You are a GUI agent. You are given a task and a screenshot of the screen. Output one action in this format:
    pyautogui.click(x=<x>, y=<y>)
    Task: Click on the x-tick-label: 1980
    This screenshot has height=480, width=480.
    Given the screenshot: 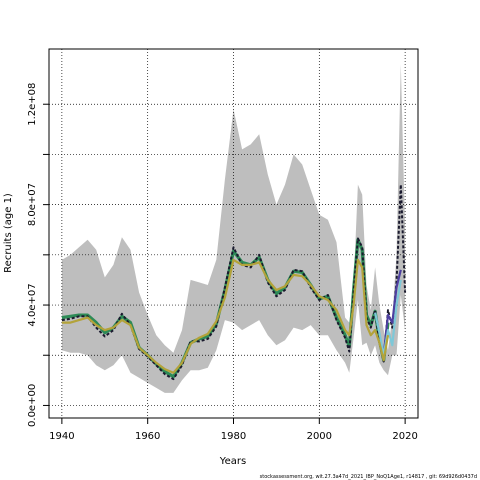 What is the action you would take?
    pyautogui.click(x=233, y=436)
    